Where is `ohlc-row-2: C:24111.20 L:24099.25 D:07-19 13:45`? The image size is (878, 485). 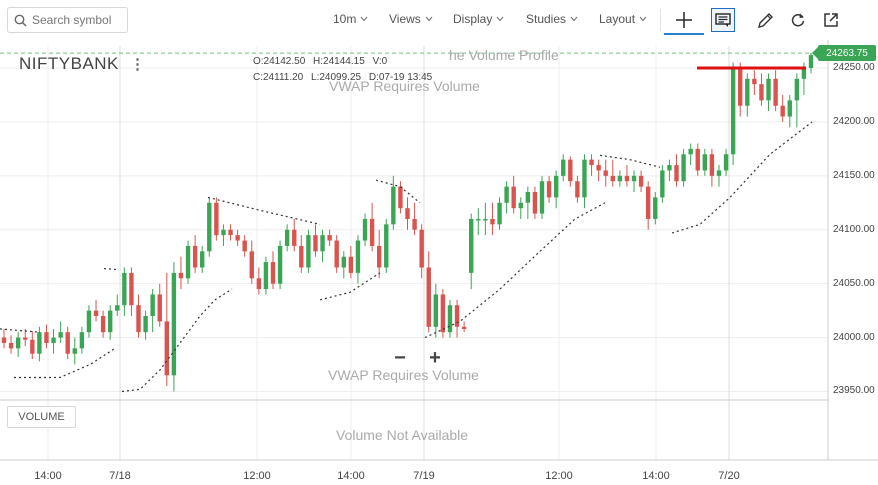
ohlc-row-2: C:24111.20 L:24099.25 D:07-19 13:45 is located at coordinates (345, 77).